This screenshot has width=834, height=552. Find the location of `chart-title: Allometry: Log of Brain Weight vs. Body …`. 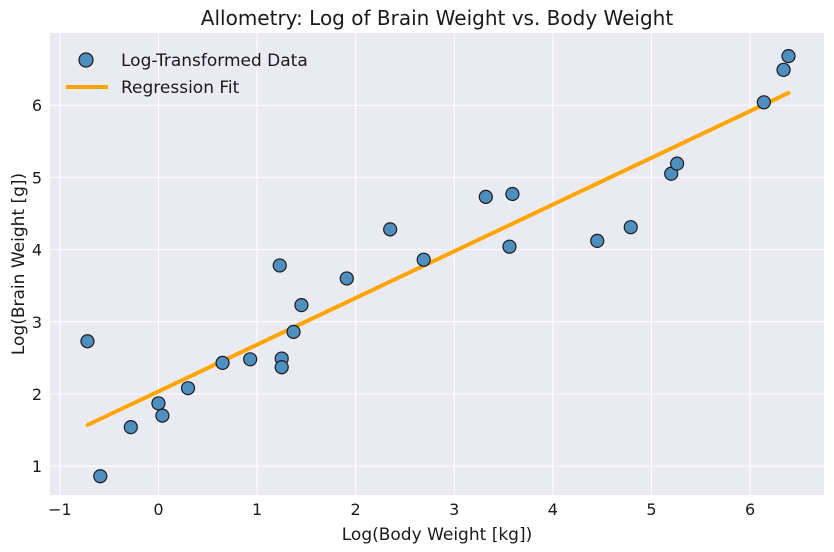

chart-title: Allometry: Log of Brain Weight vs. Body … is located at coordinates (437, 18).